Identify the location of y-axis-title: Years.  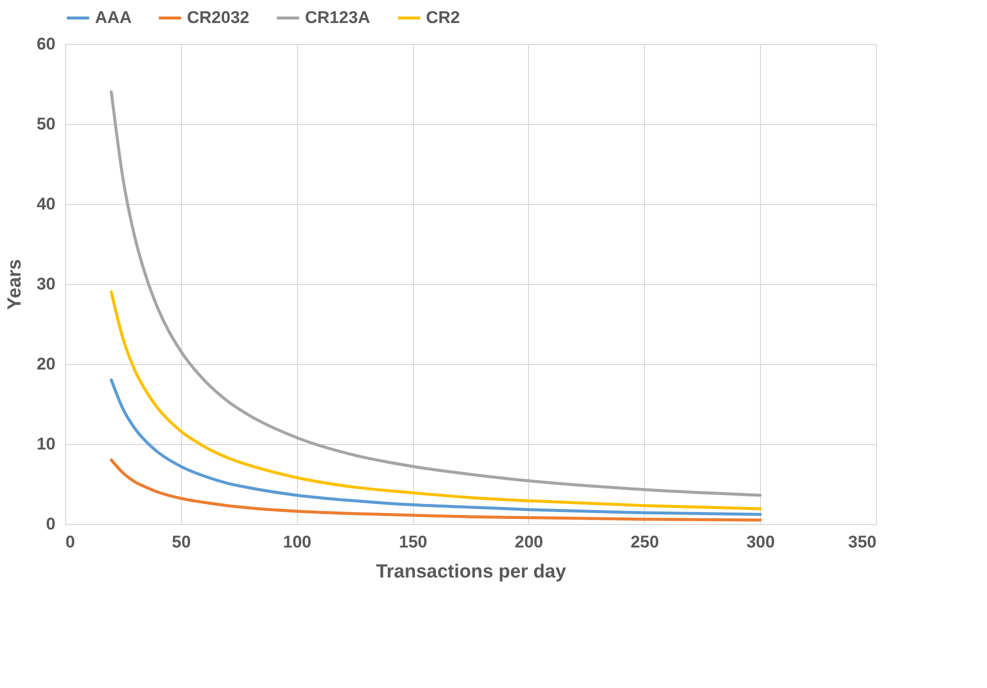
(15, 284).